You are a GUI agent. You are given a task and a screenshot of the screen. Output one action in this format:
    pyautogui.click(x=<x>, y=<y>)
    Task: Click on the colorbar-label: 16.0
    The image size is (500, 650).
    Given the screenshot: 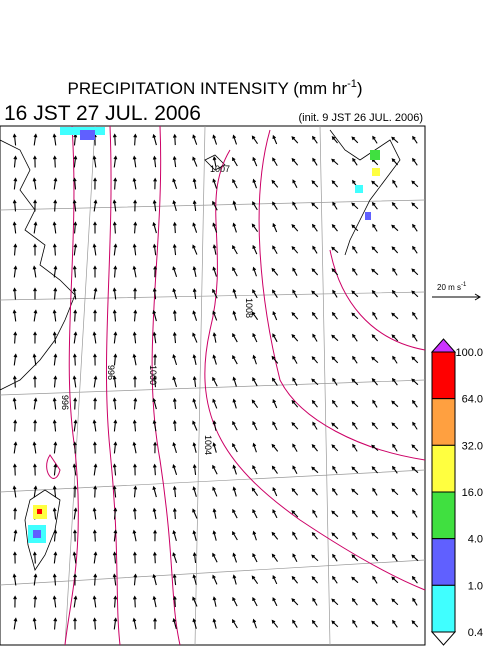 What is the action you would take?
    pyautogui.click(x=472, y=493)
    